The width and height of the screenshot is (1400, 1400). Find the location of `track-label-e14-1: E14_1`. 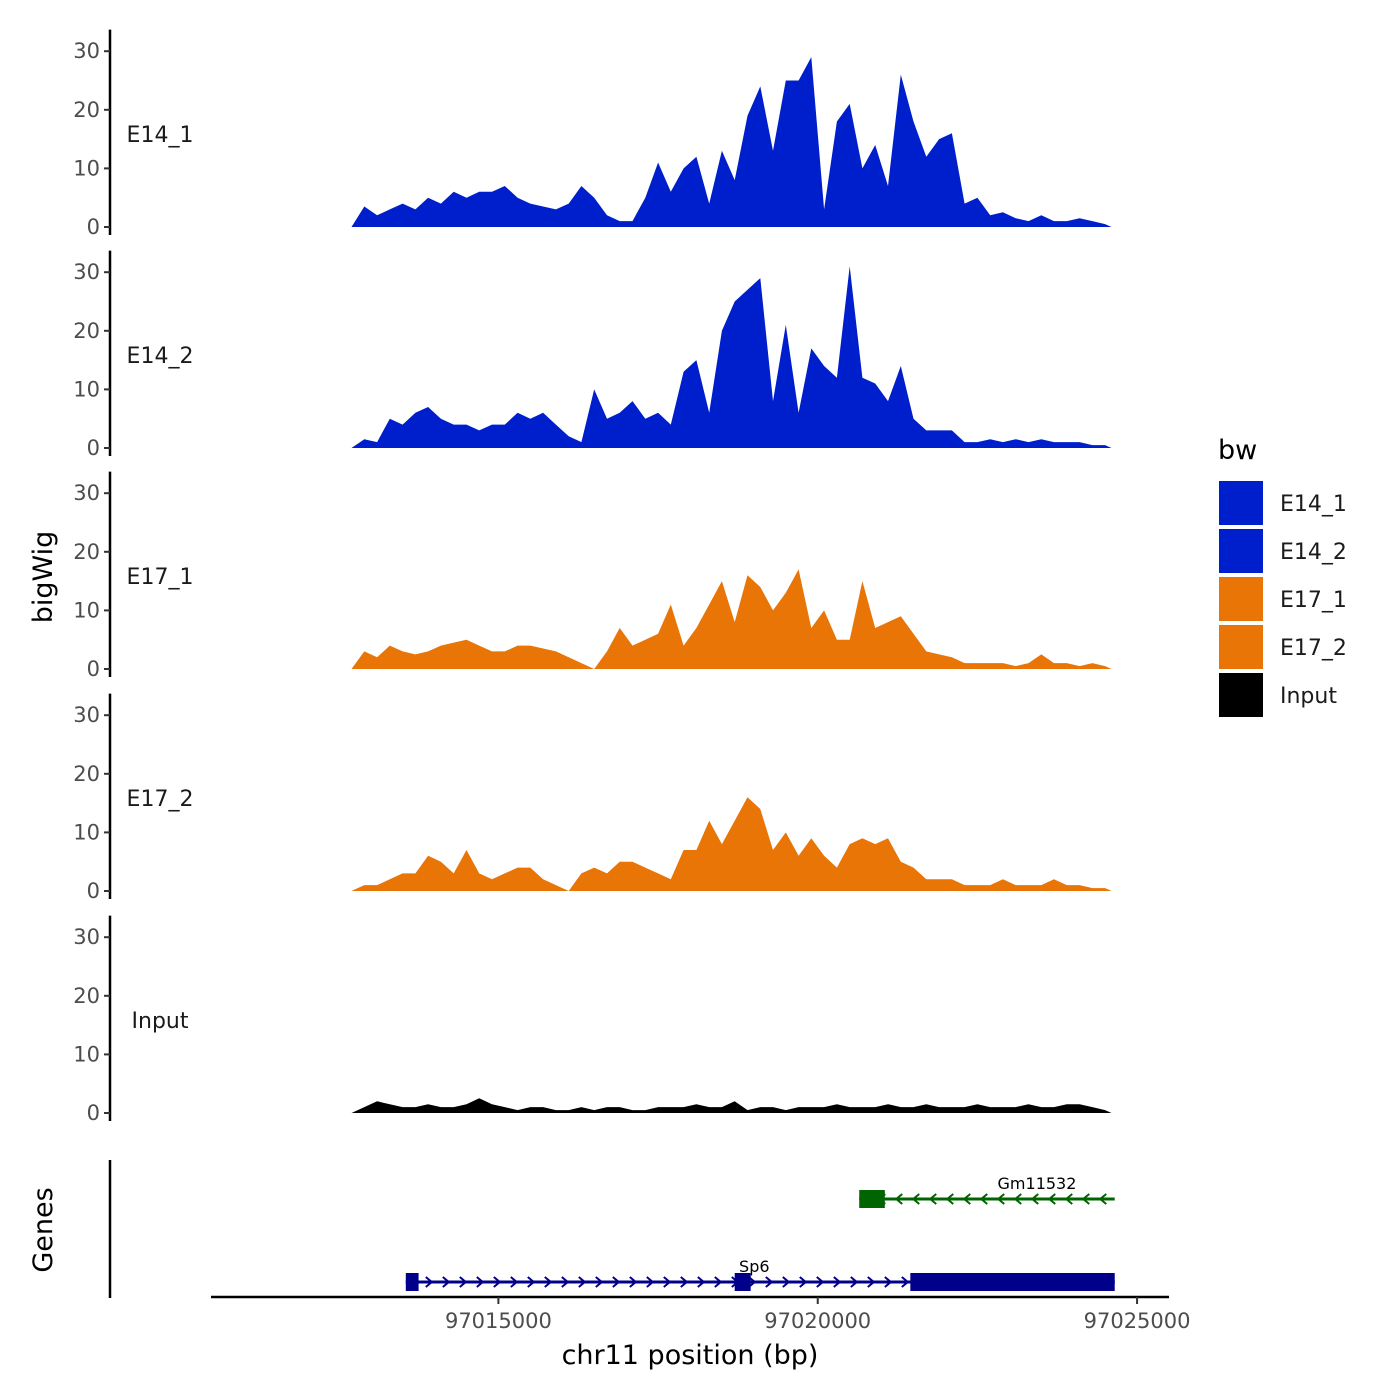

track-label-e14-1: E14_1 is located at coordinates (160, 135).